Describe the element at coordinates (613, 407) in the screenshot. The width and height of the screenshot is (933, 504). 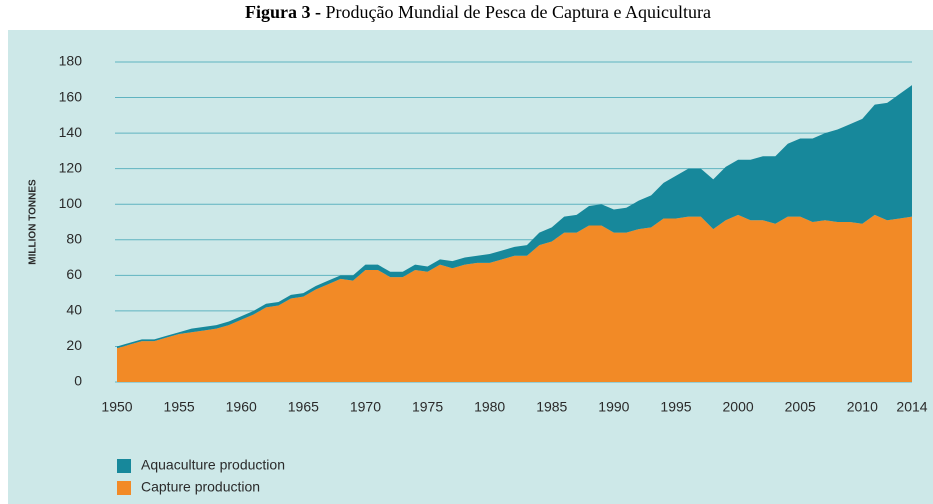
I see `x-tick-label: 1990` at that location.